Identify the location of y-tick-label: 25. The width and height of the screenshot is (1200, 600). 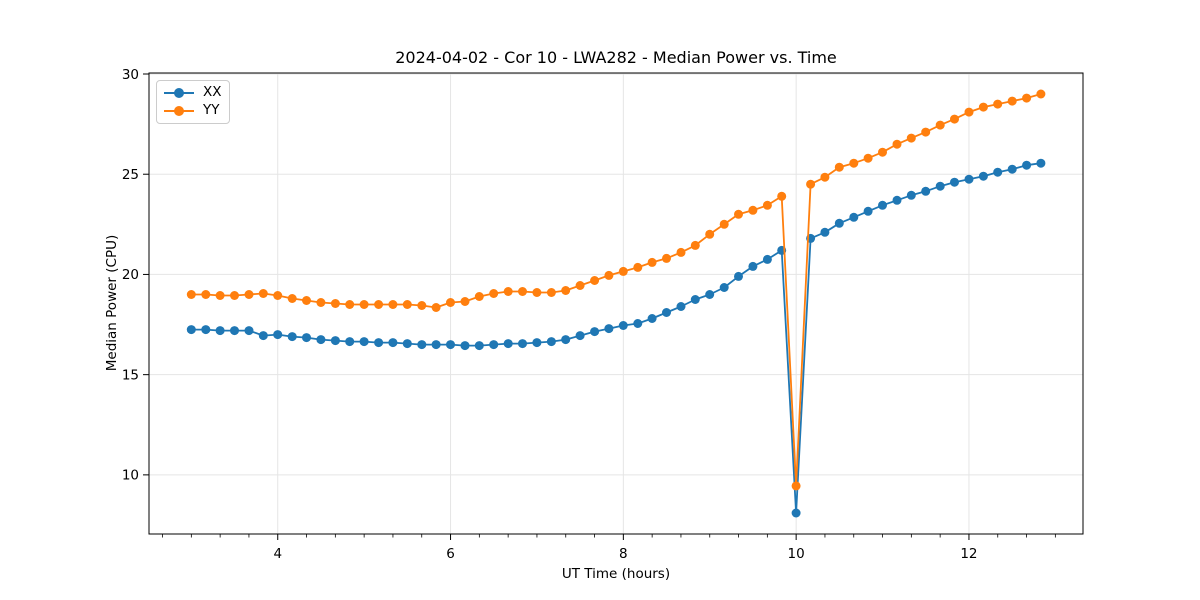
(130, 175).